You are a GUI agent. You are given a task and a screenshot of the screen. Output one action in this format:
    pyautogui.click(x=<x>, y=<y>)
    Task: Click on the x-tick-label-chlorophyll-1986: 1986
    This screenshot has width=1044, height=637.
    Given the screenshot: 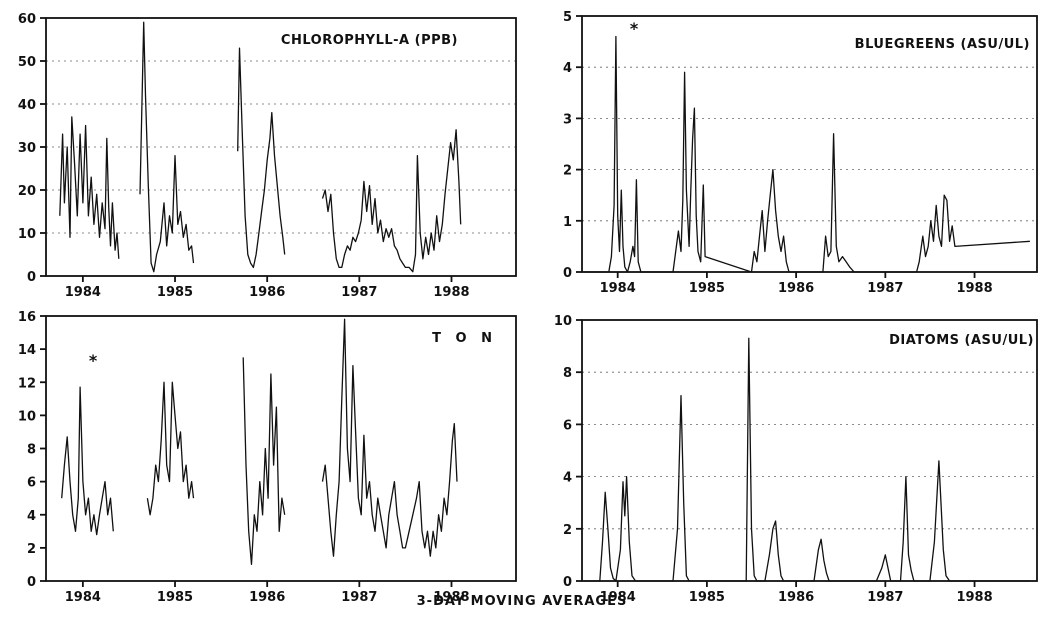 What is the action you would take?
    pyautogui.click(x=267, y=292)
    